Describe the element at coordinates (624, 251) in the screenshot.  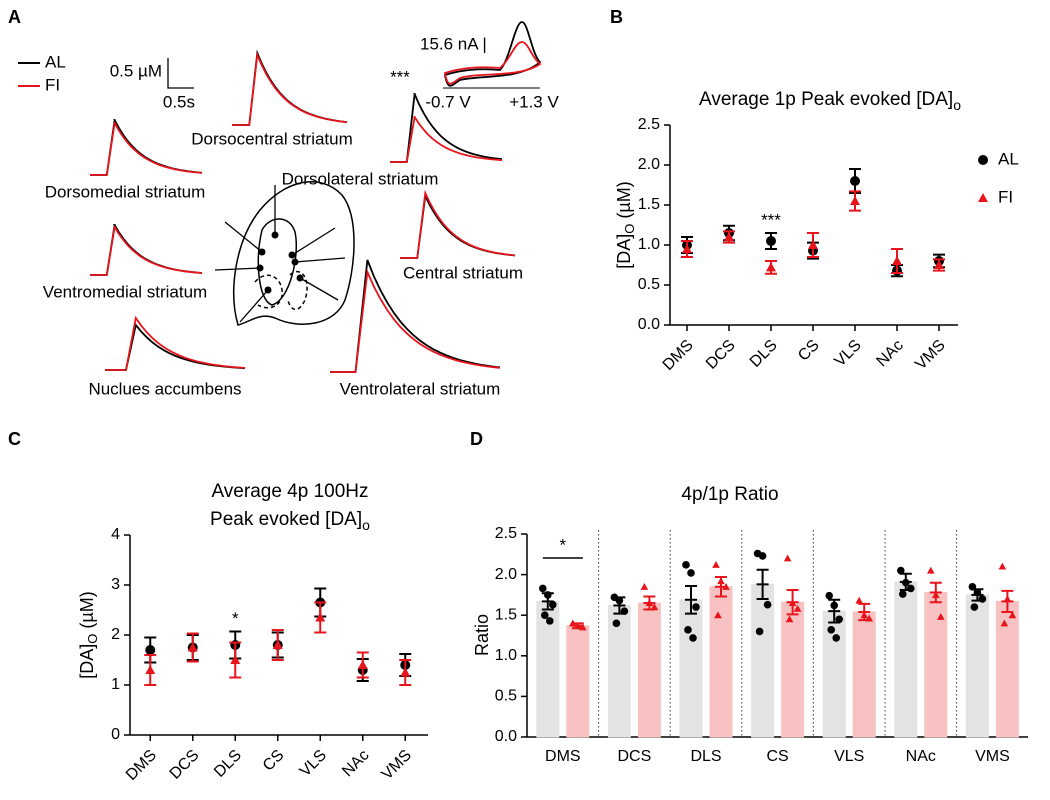
I see `y-axis-label-text: [DA]` at that location.